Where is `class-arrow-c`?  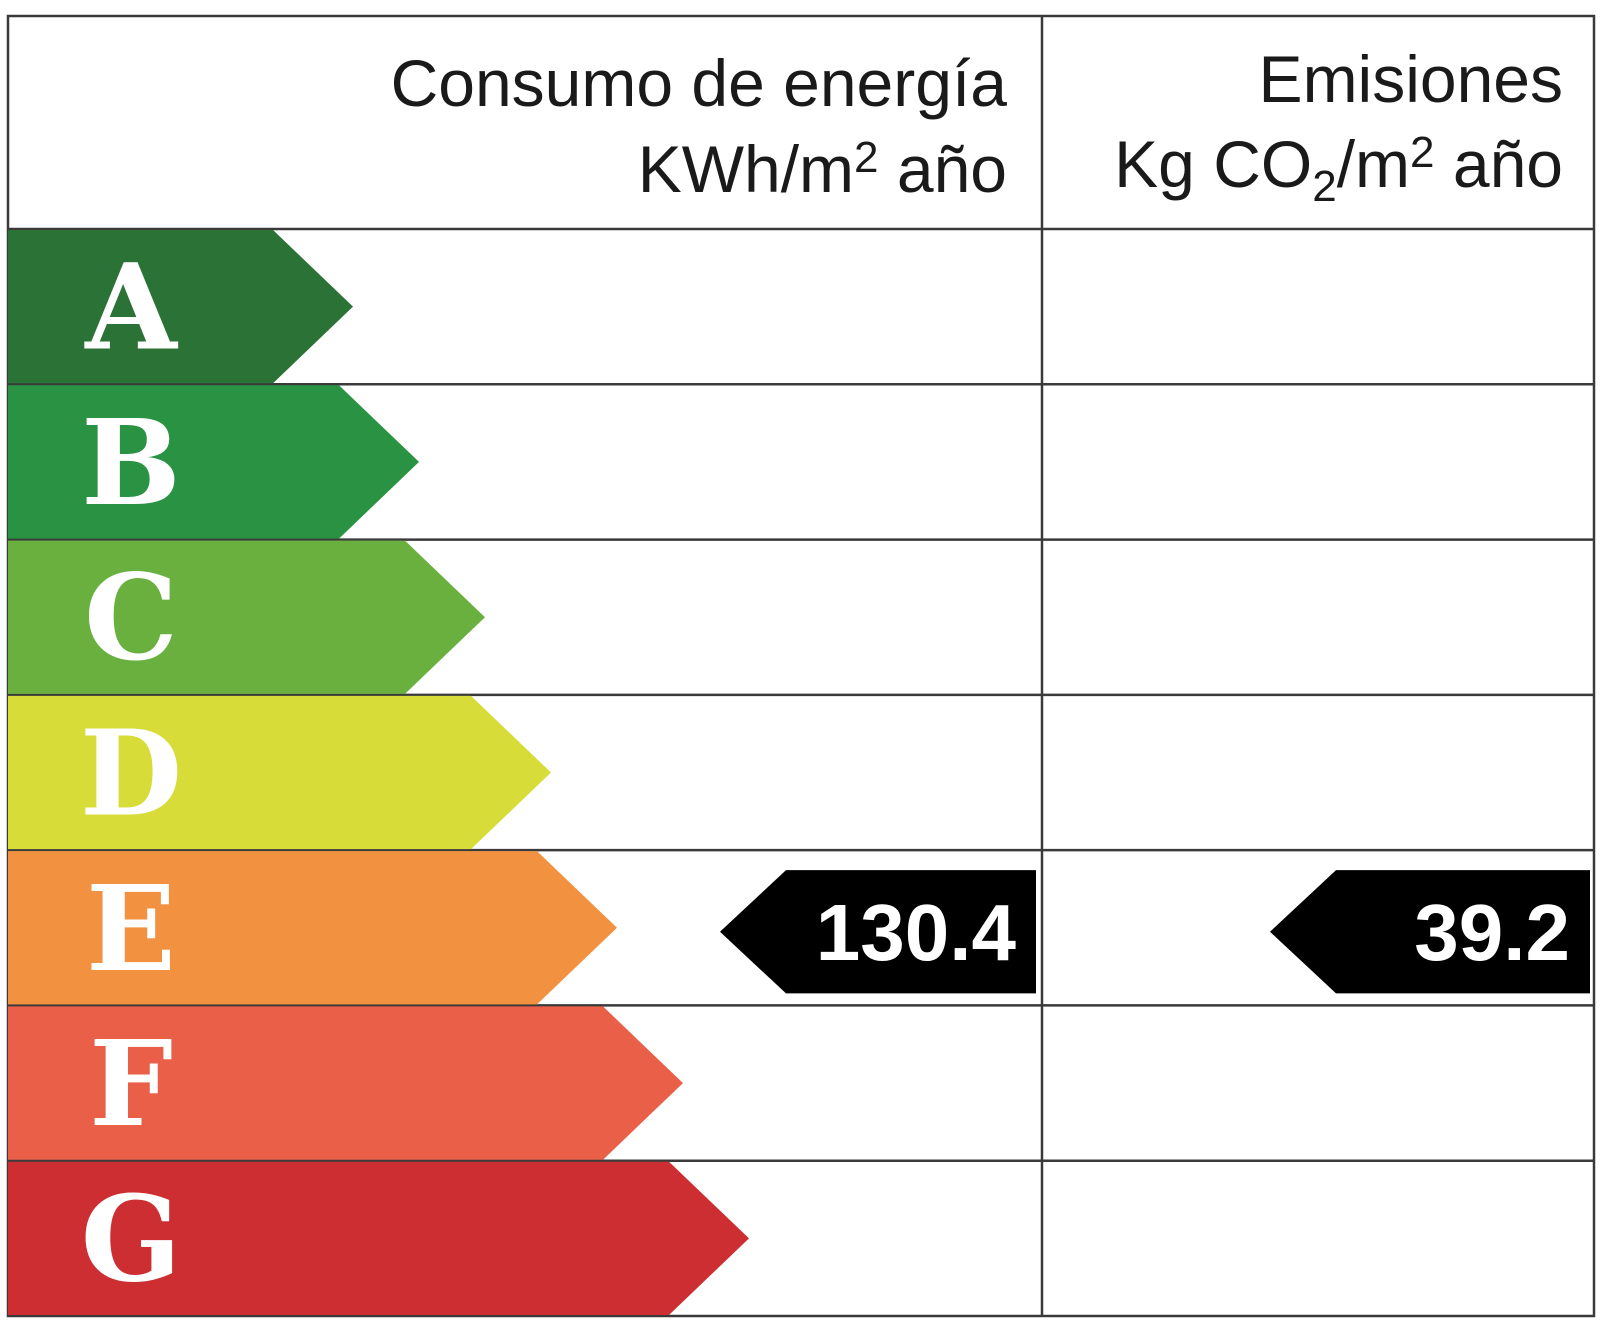
class-arrow-c is located at coordinates (246, 617).